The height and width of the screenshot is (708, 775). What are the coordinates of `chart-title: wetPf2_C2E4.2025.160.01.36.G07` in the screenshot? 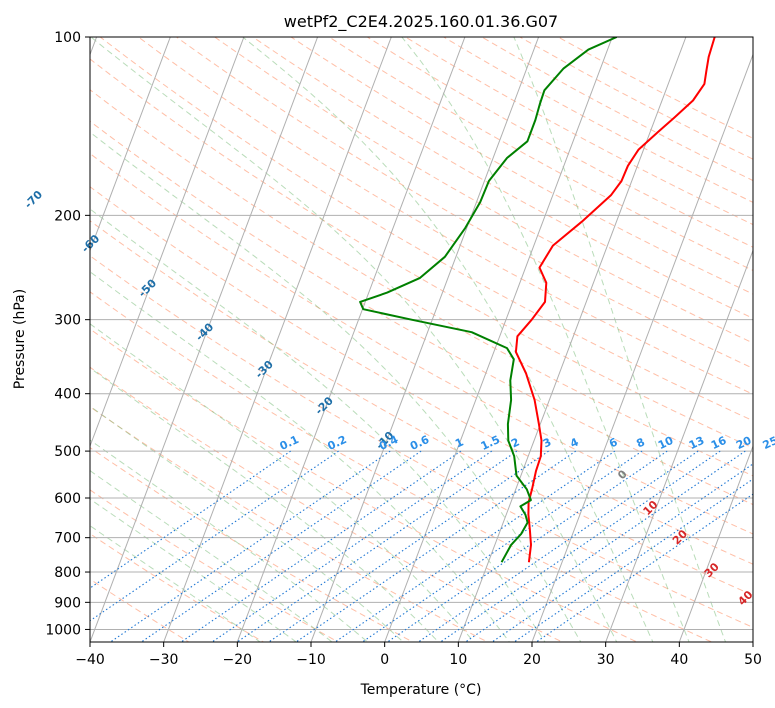 It's located at (421, 22).